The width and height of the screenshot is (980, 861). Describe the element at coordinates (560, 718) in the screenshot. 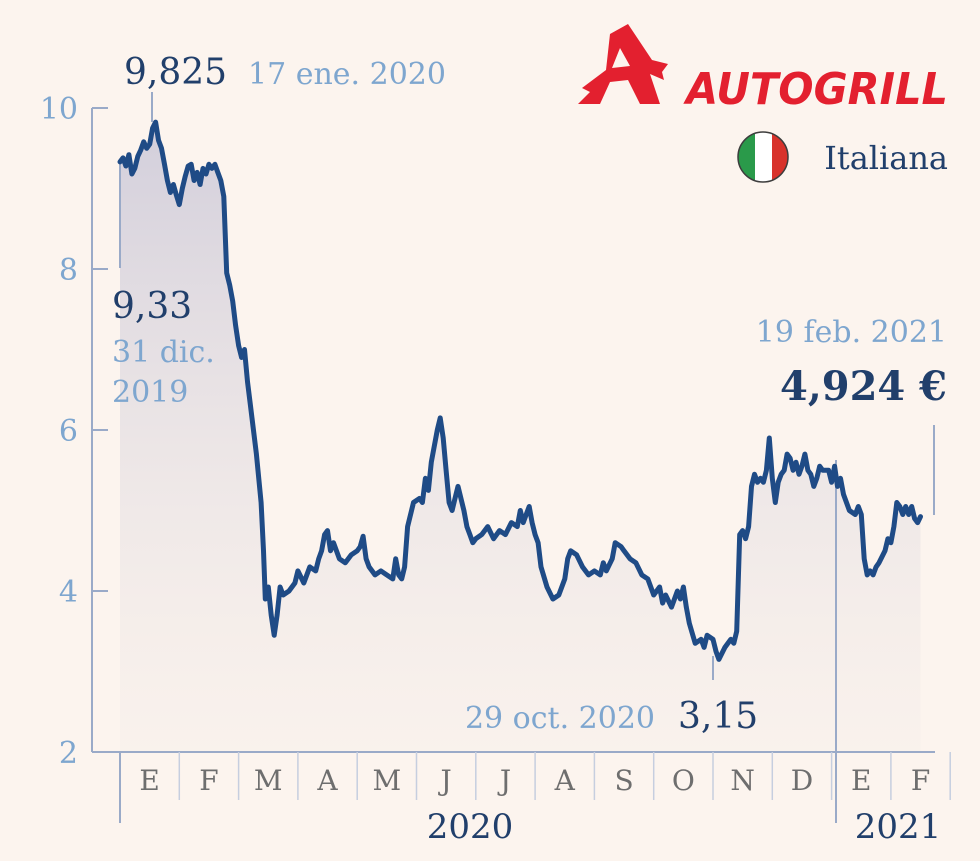

I see `min-date: 29 oct. 2020` at that location.